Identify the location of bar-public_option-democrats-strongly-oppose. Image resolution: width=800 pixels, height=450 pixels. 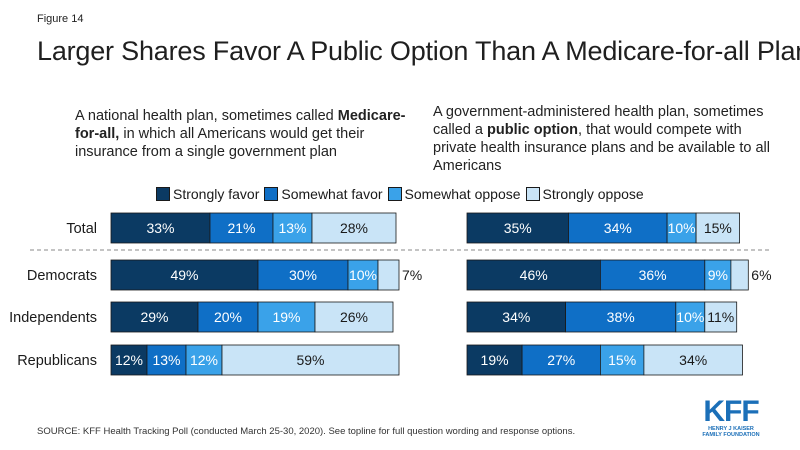
(739, 275).